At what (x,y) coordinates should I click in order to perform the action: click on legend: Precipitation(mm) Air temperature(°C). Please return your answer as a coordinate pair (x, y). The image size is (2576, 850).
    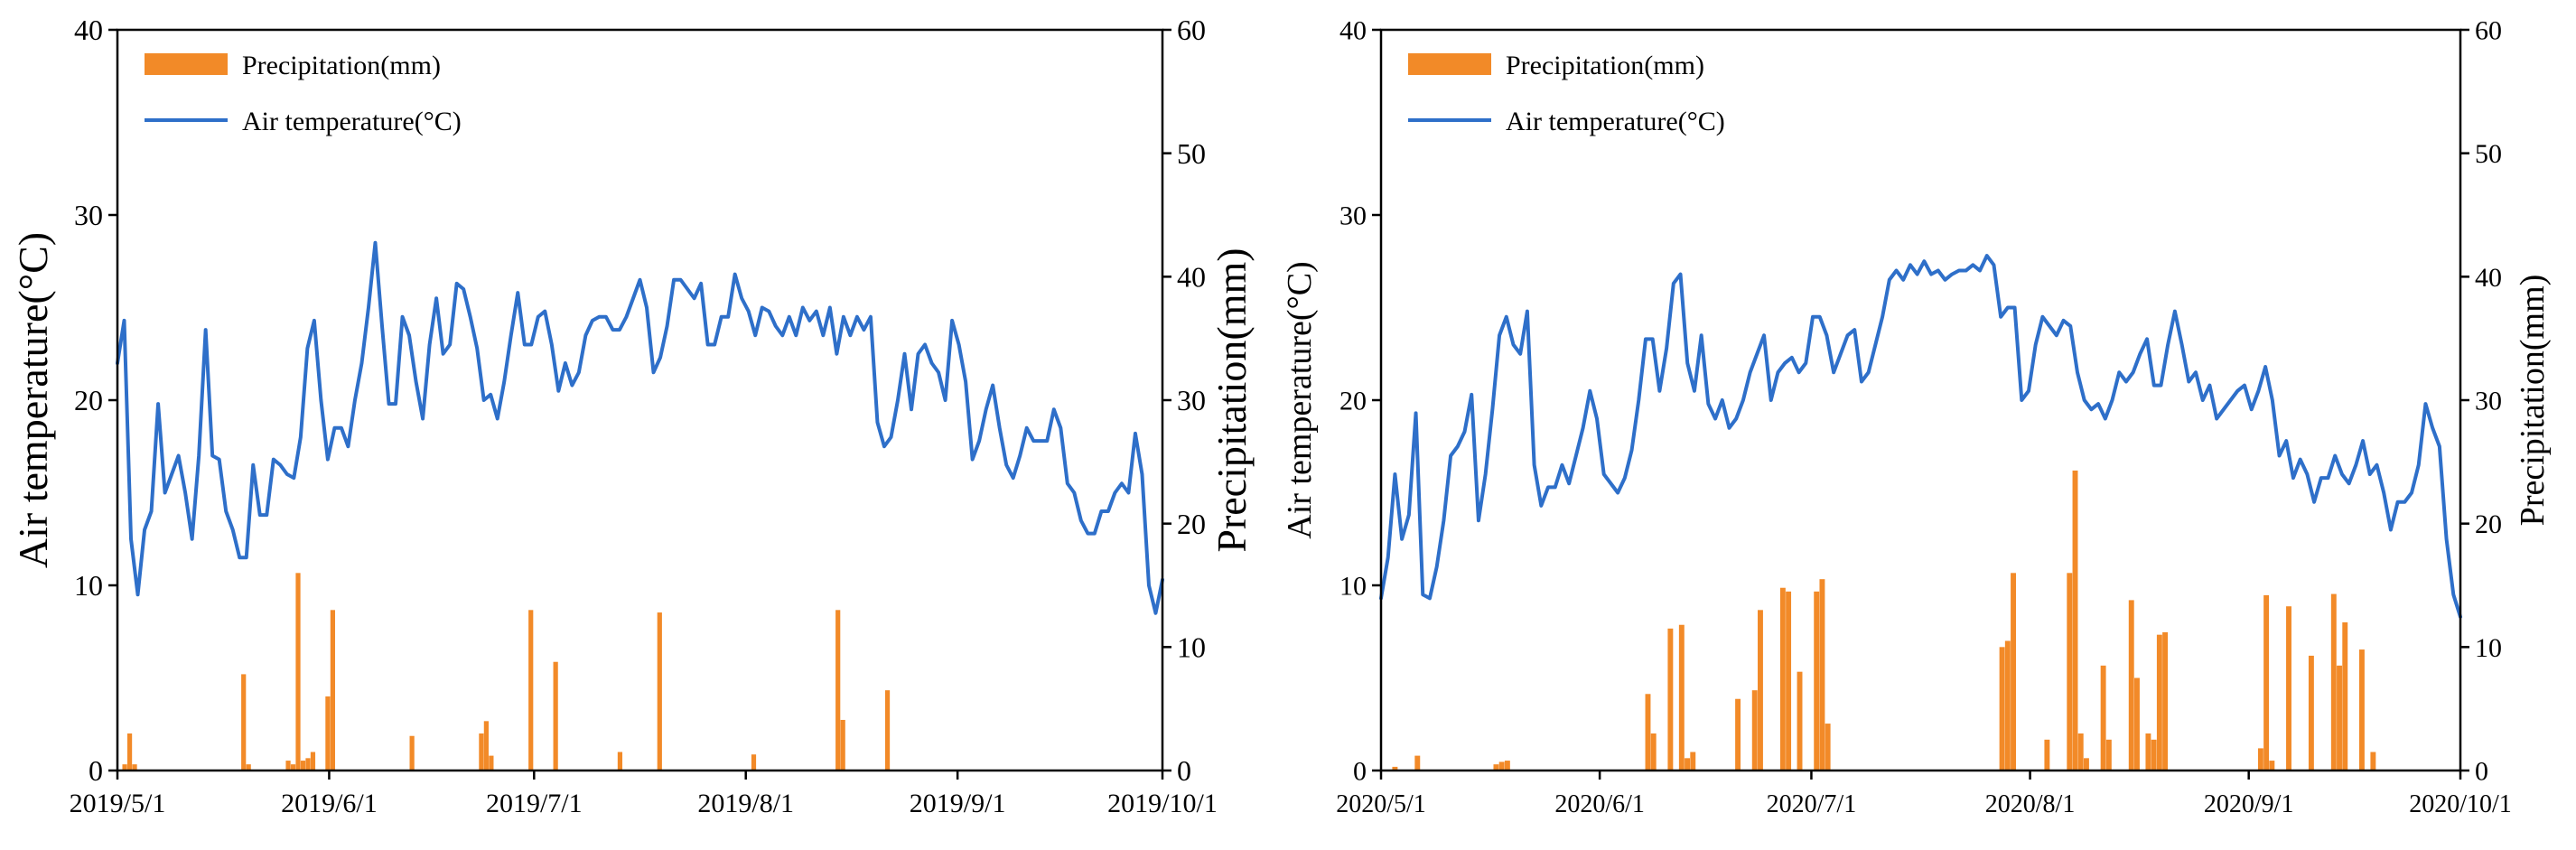
    Looking at the image, I should click on (303, 94).